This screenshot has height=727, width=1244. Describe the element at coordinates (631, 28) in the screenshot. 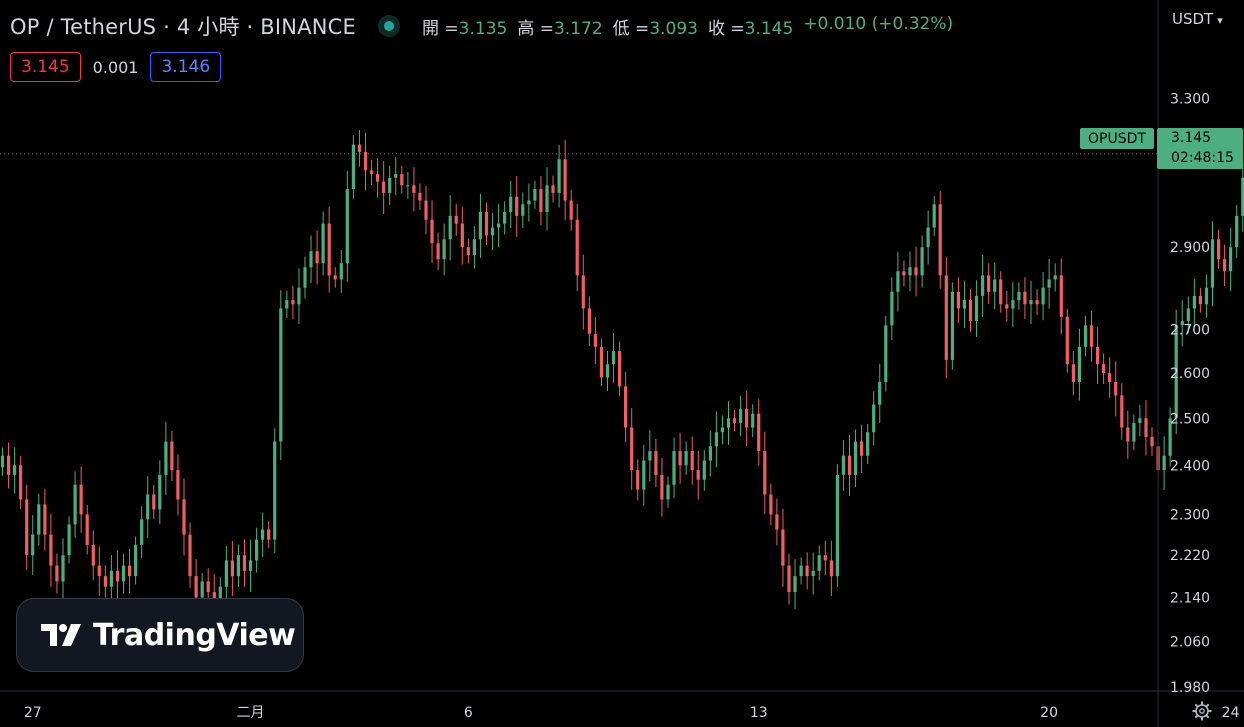

I see `low-label: 低 =` at that location.